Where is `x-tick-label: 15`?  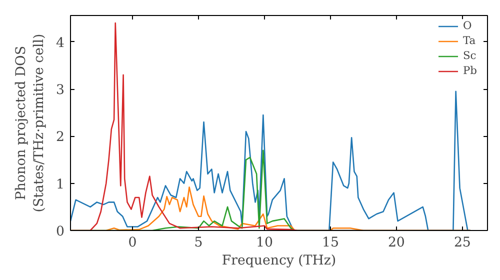
x-tick-label: 15 is located at coordinates (330, 243).